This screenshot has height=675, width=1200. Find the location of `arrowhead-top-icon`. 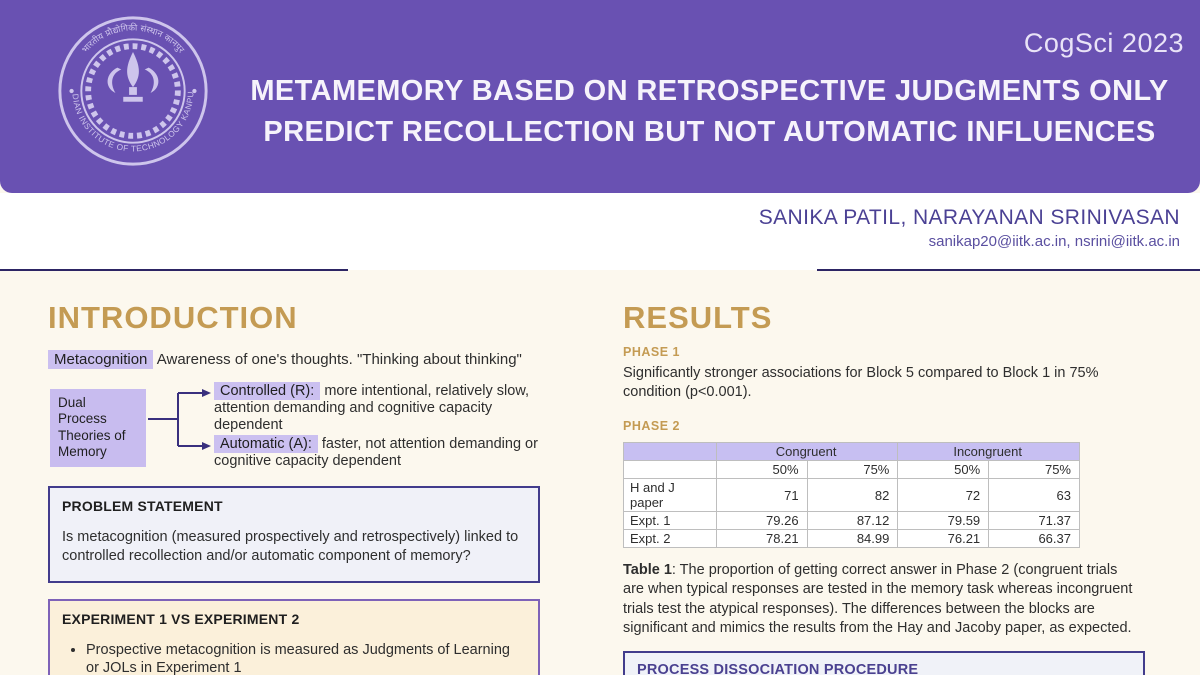

arrowhead-top-icon is located at coordinates (206, 393).